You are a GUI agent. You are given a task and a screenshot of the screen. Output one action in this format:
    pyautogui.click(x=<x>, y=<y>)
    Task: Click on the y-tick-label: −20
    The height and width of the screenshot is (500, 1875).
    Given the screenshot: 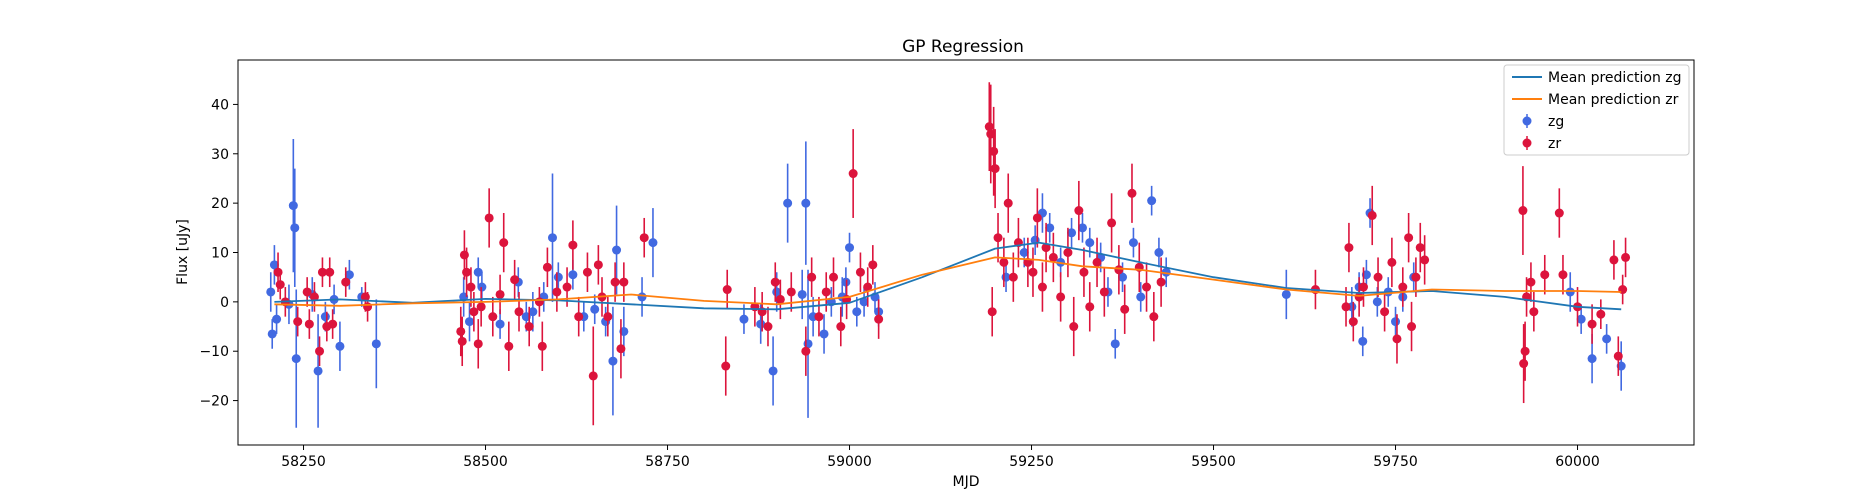 What is the action you would take?
    pyautogui.click(x=214, y=402)
    